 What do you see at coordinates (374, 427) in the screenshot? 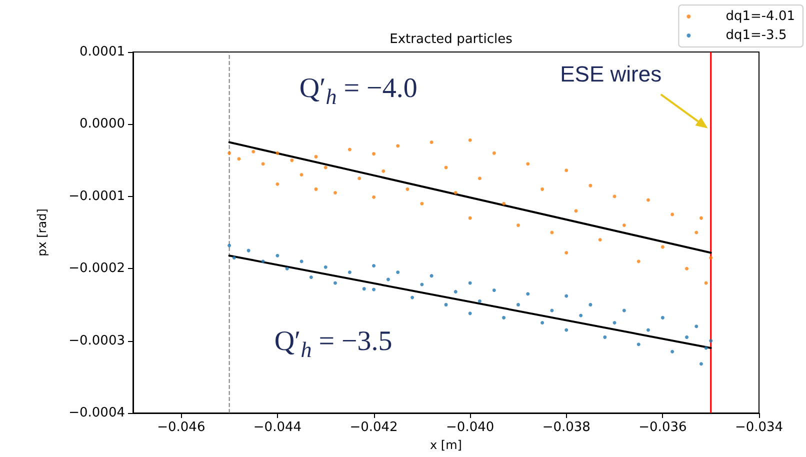
I see `x-tick-label: −0.042` at bounding box center [374, 427].